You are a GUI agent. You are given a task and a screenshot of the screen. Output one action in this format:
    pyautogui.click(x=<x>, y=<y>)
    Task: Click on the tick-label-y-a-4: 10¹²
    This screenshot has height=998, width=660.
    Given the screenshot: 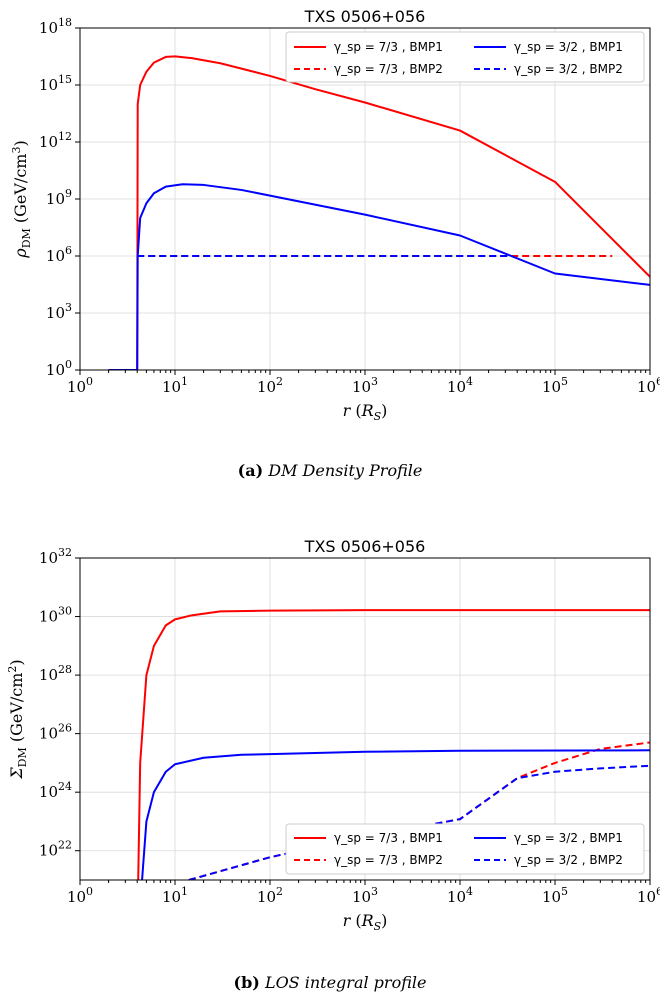 What is the action you would take?
    pyautogui.click(x=55, y=140)
    